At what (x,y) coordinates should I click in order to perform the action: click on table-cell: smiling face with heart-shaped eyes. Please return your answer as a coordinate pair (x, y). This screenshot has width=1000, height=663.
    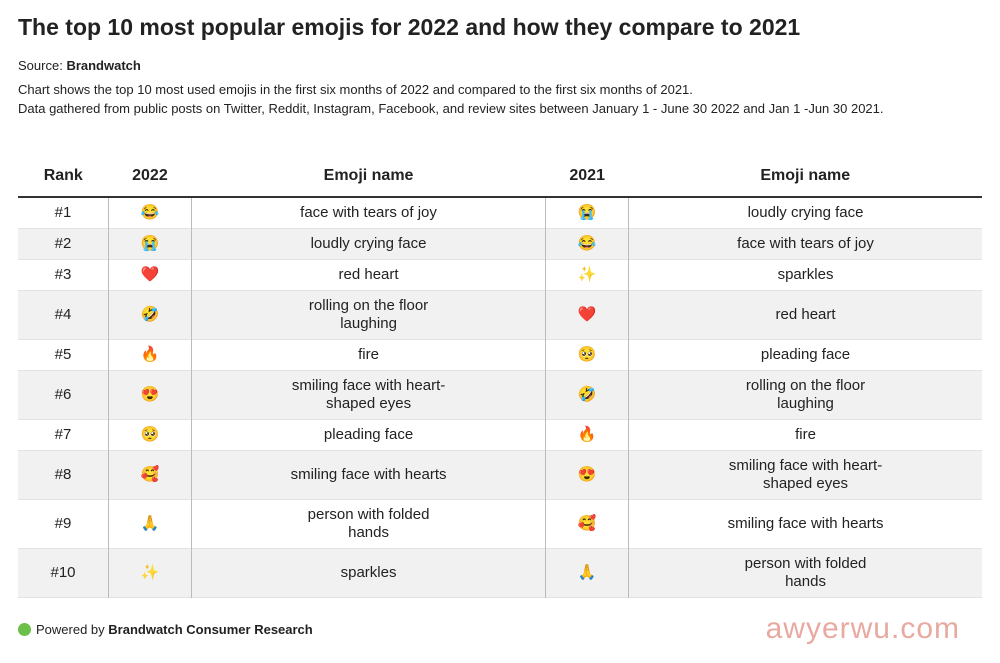
    Looking at the image, I should click on (805, 475).